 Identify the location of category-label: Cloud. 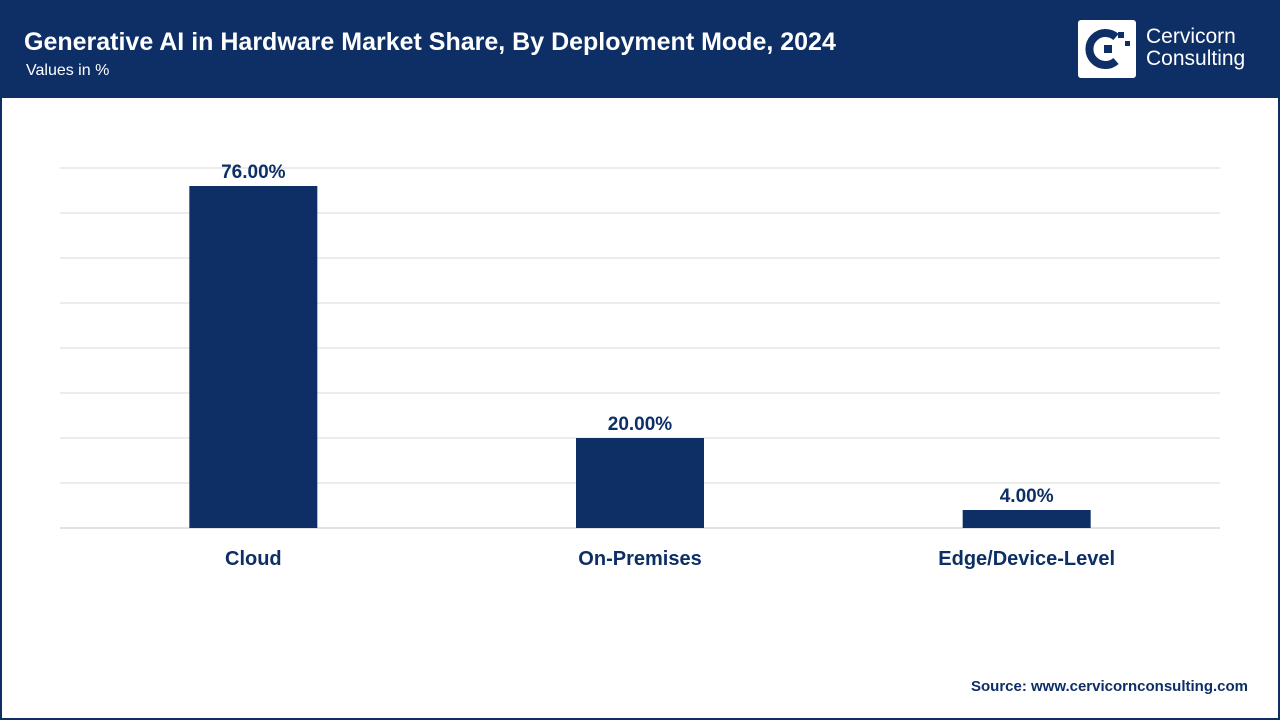
(253, 559).